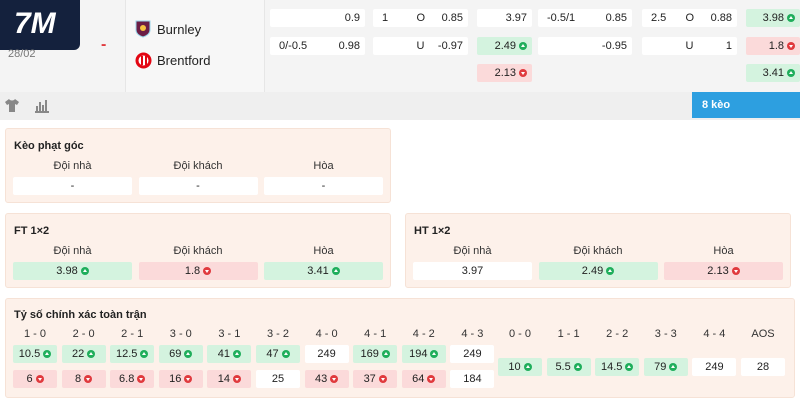 This screenshot has height=400, width=800. What do you see at coordinates (224, 354) in the screenshot?
I see `odds-value: 41` at bounding box center [224, 354].